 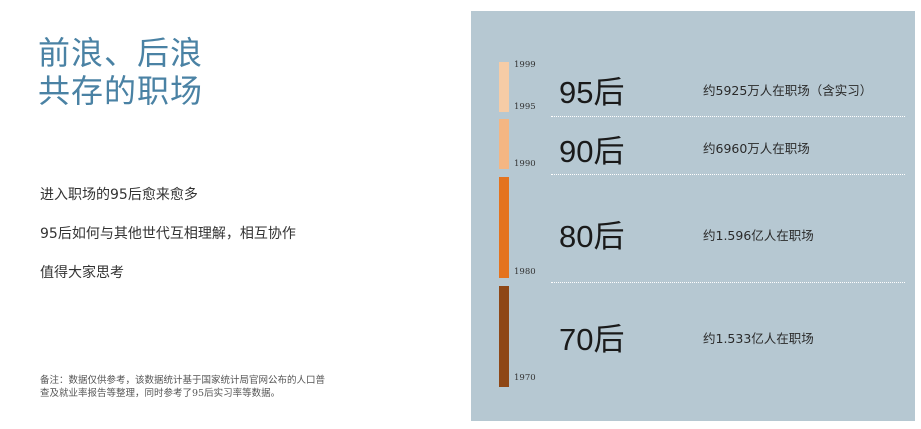 I want to click on generation-desc-80: 约1.596亿人在职场, so click(x=758, y=235).